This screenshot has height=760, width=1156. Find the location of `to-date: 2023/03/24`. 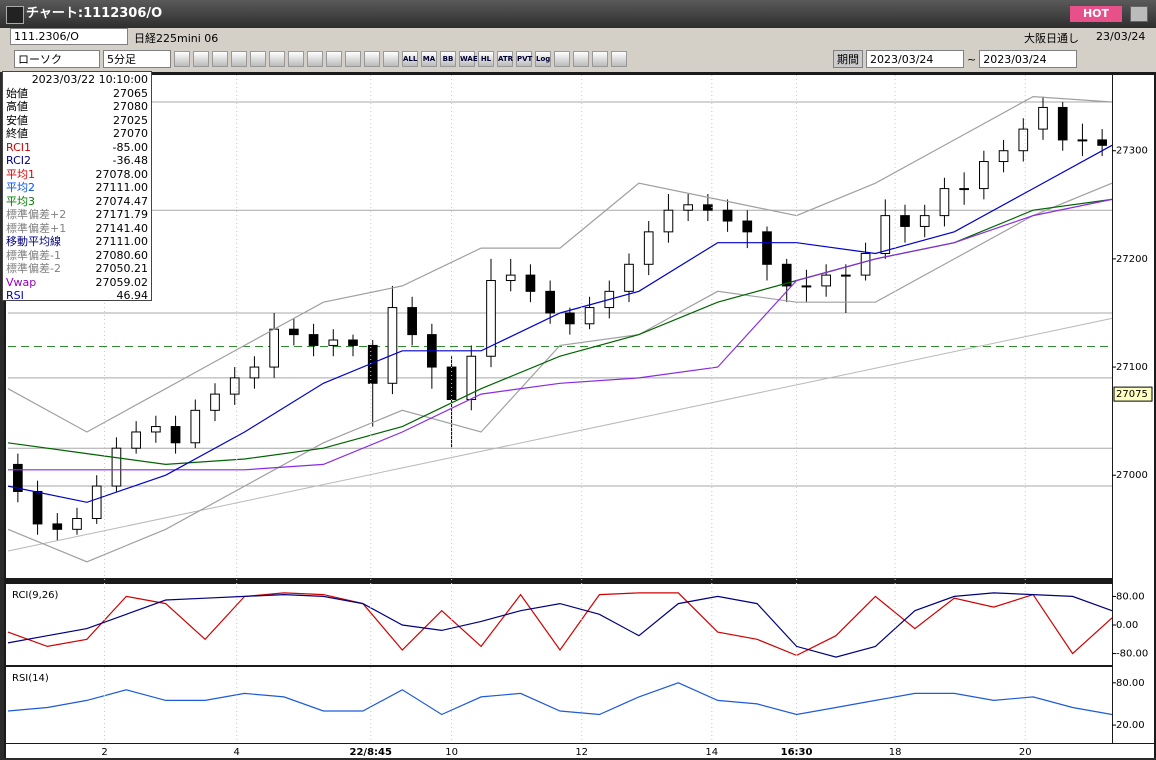

to-date: 2023/03/24 is located at coordinates (1028, 59).